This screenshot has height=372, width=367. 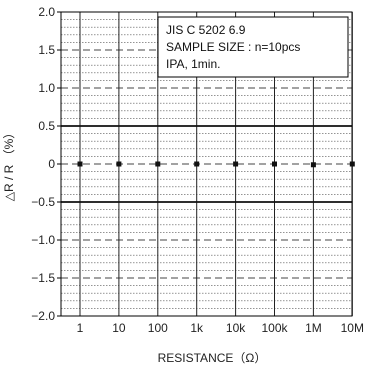 I want to click on x-tick-label: 100k, so click(x=274, y=328).